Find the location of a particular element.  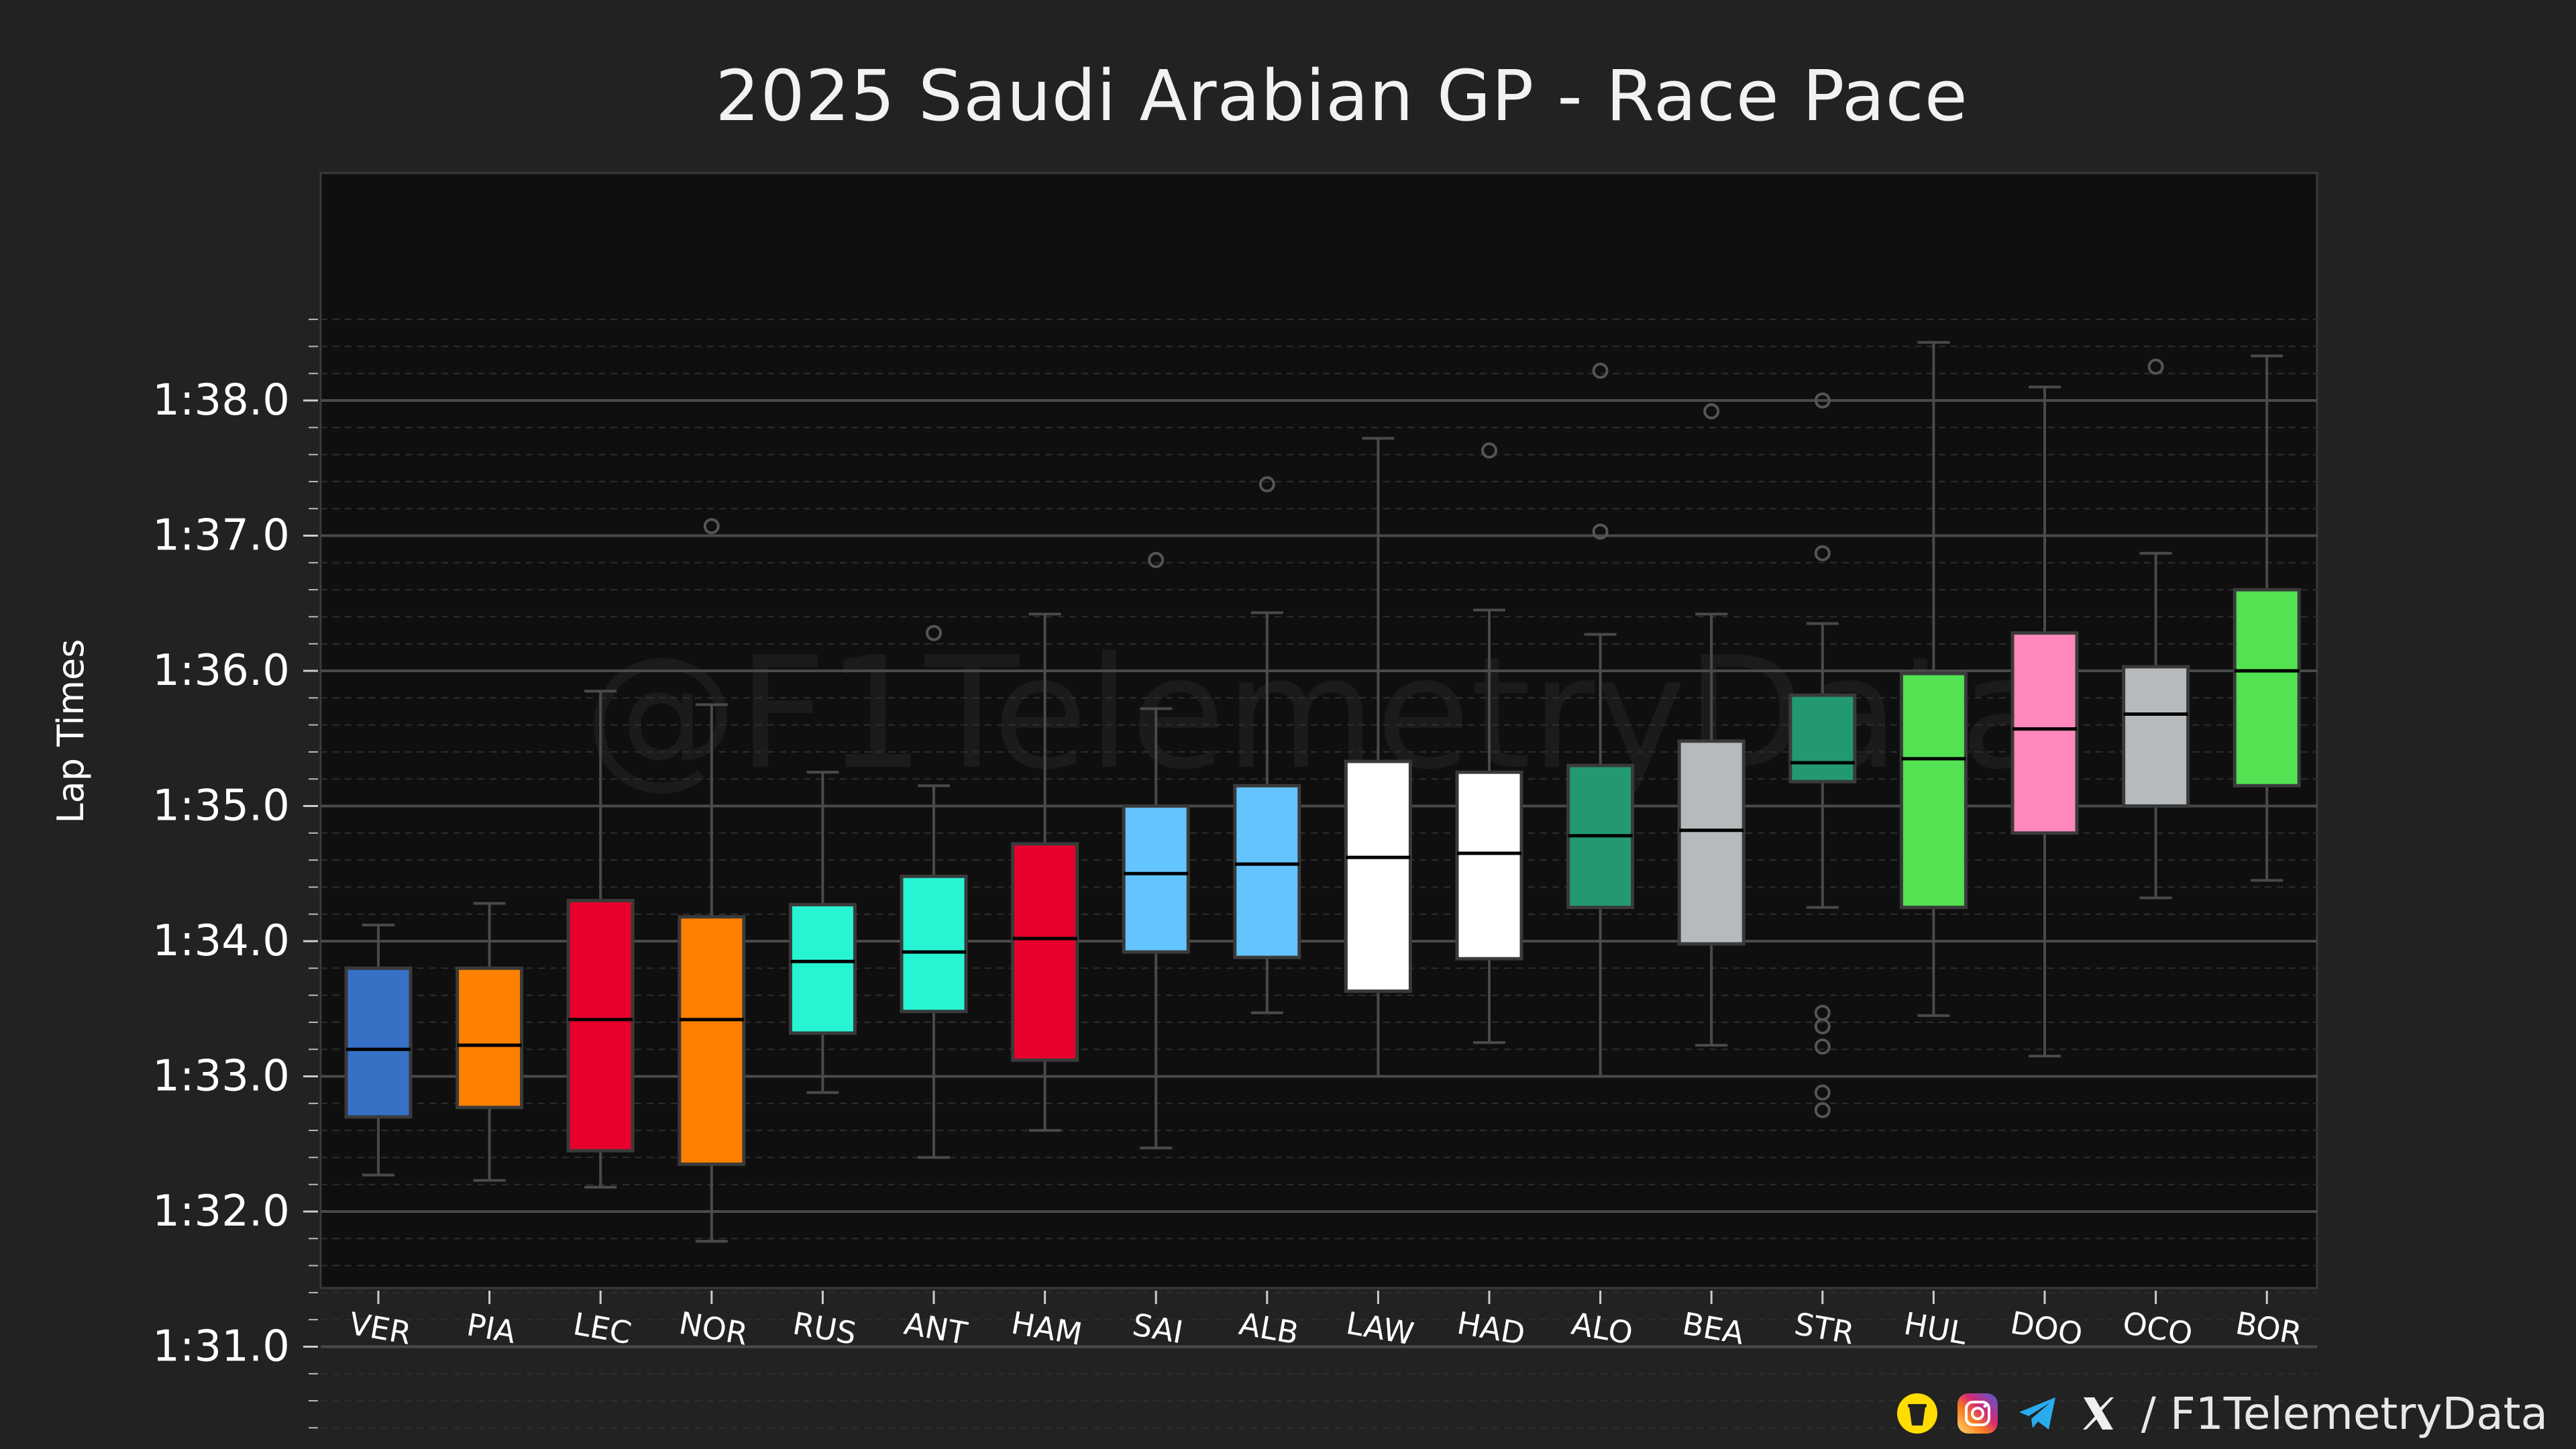

box-rus is located at coordinates (822, 932).